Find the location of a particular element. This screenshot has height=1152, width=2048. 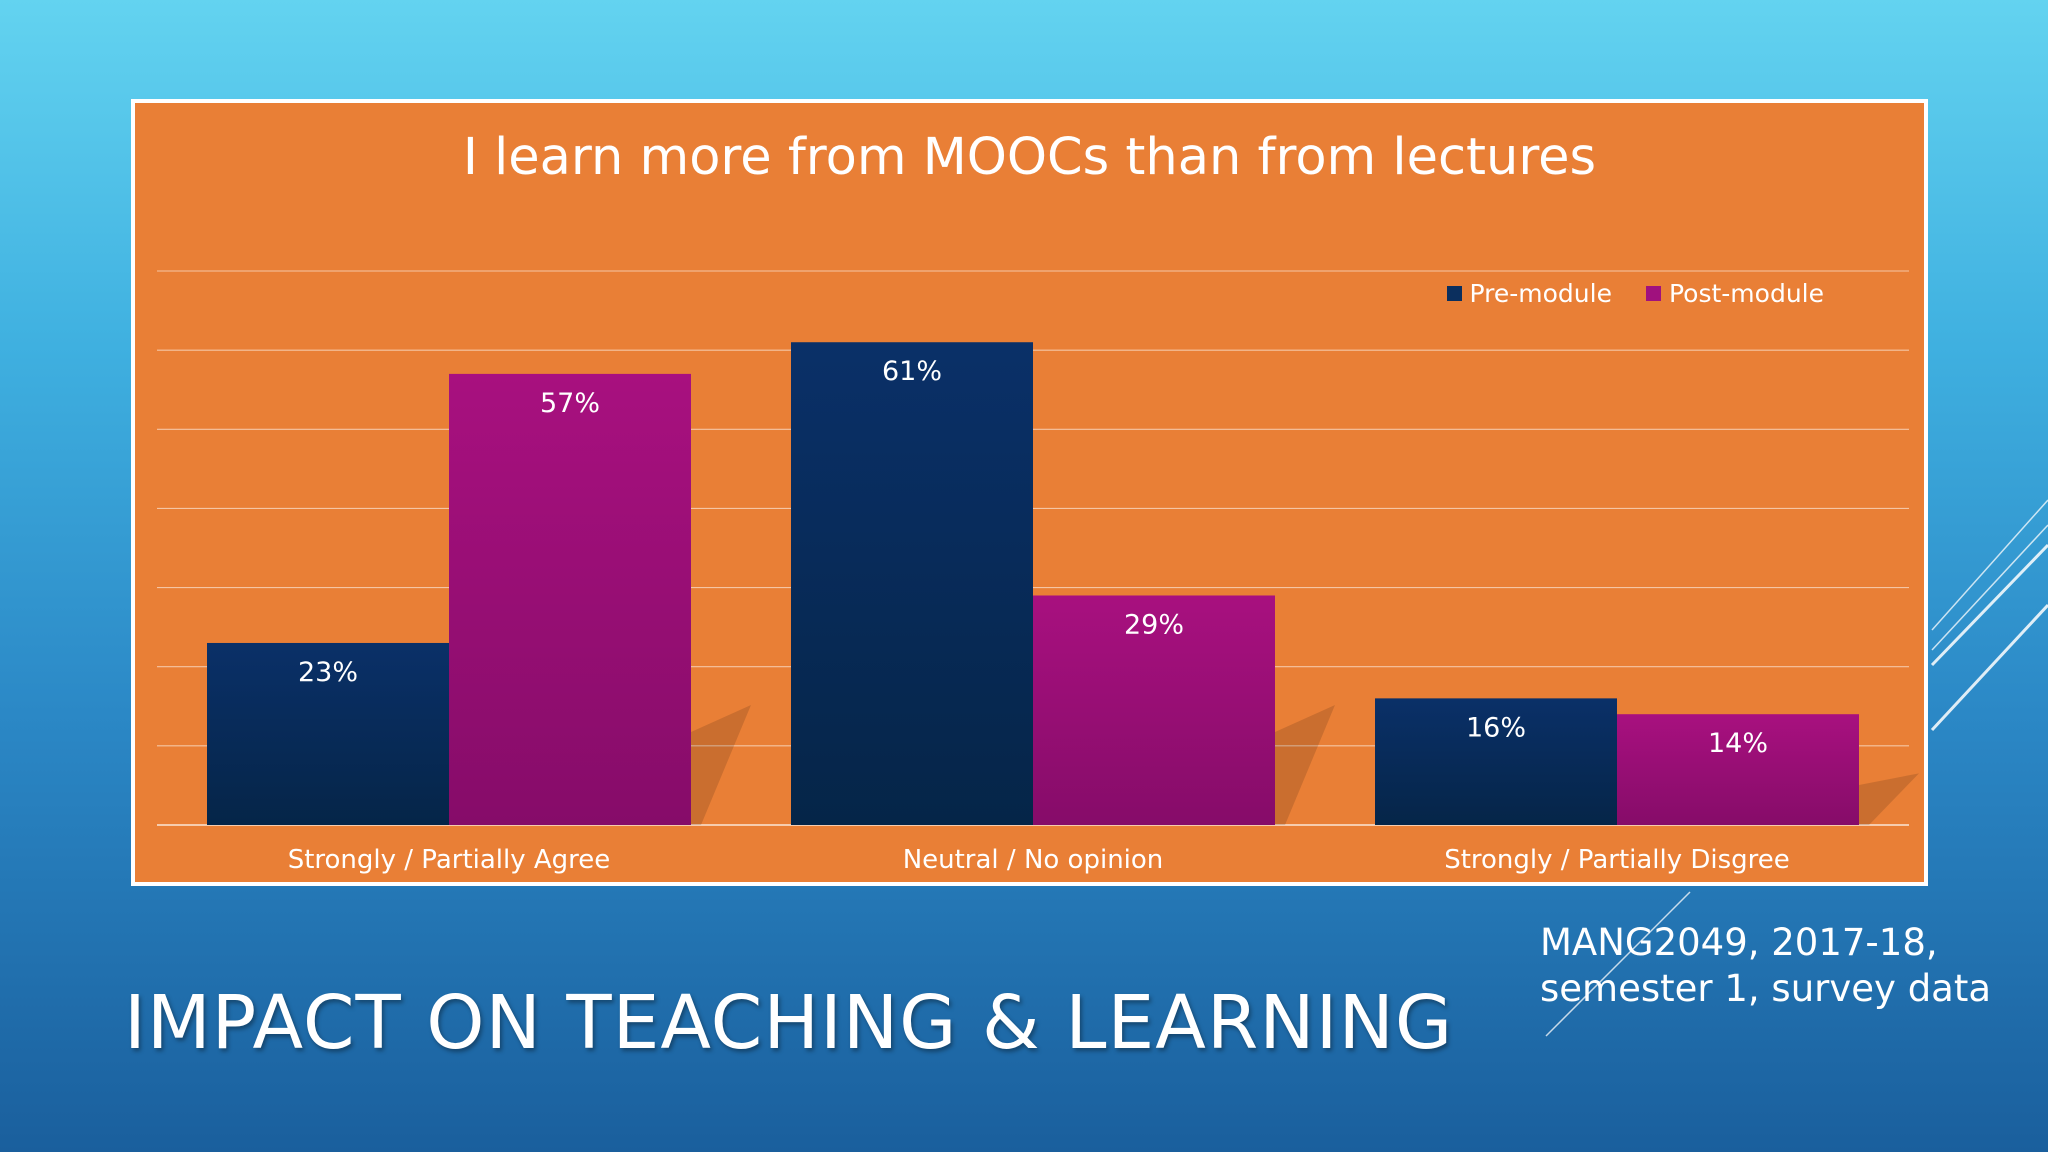

data-label-post-1: 57% is located at coordinates (570, 403).